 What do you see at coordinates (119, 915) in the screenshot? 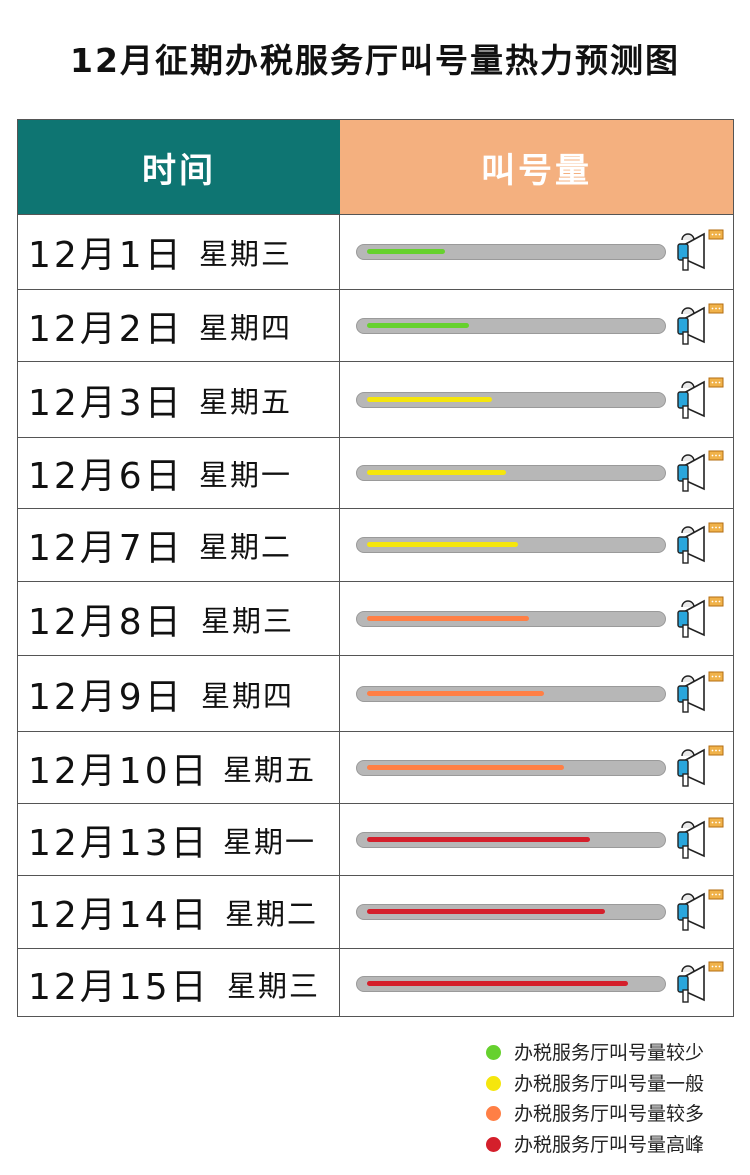
I see `row-date: 12月14日` at bounding box center [119, 915].